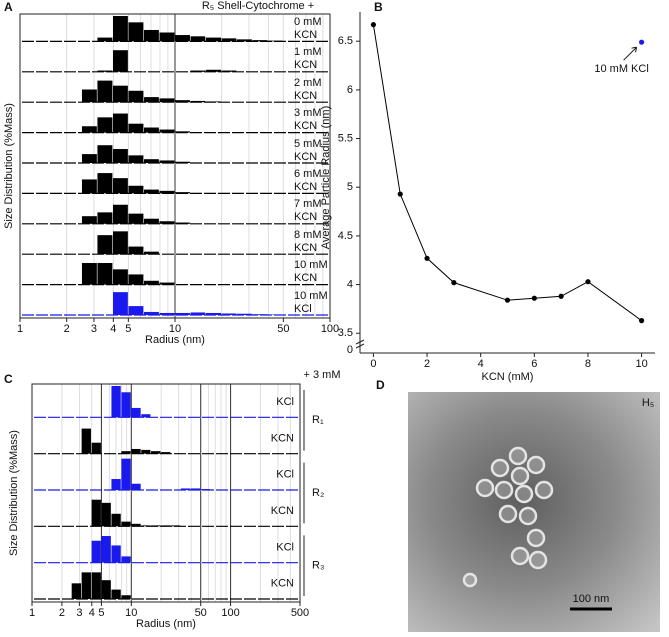 The image size is (669, 637). I want to click on group-label: R₃, so click(318, 566).